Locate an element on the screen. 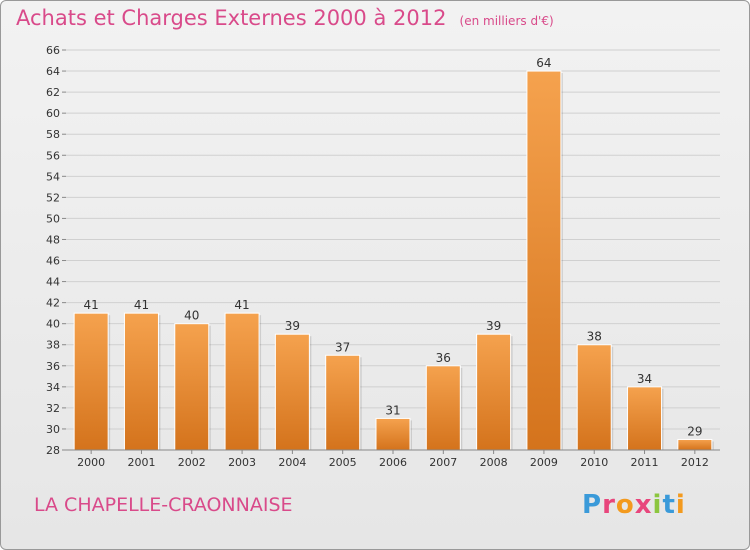  y-tick-label: 44 is located at coordinates (53, 282).